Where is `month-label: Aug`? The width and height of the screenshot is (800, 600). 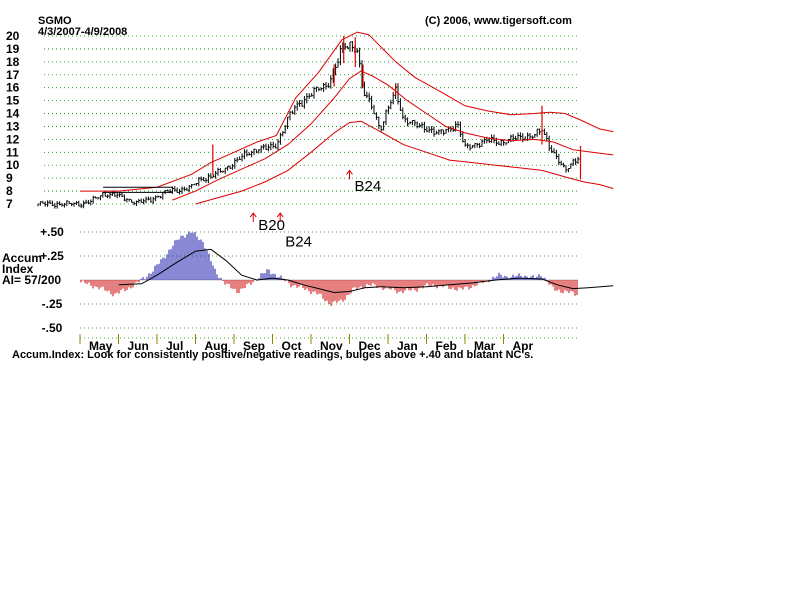 month-label: Aug is located at coordinates (216, 346).